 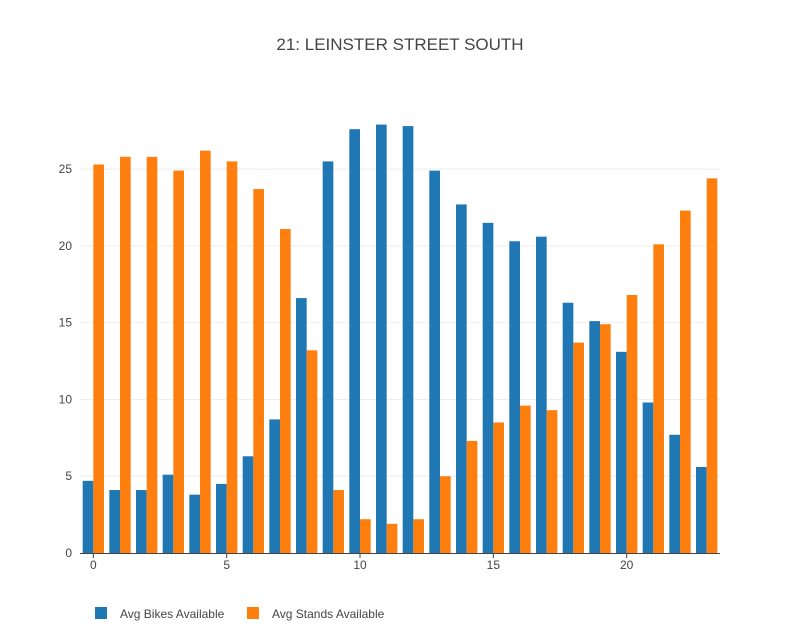 I want to click on legend-item-bikes: Avg Bikes Available, so click(x=160, y=614).